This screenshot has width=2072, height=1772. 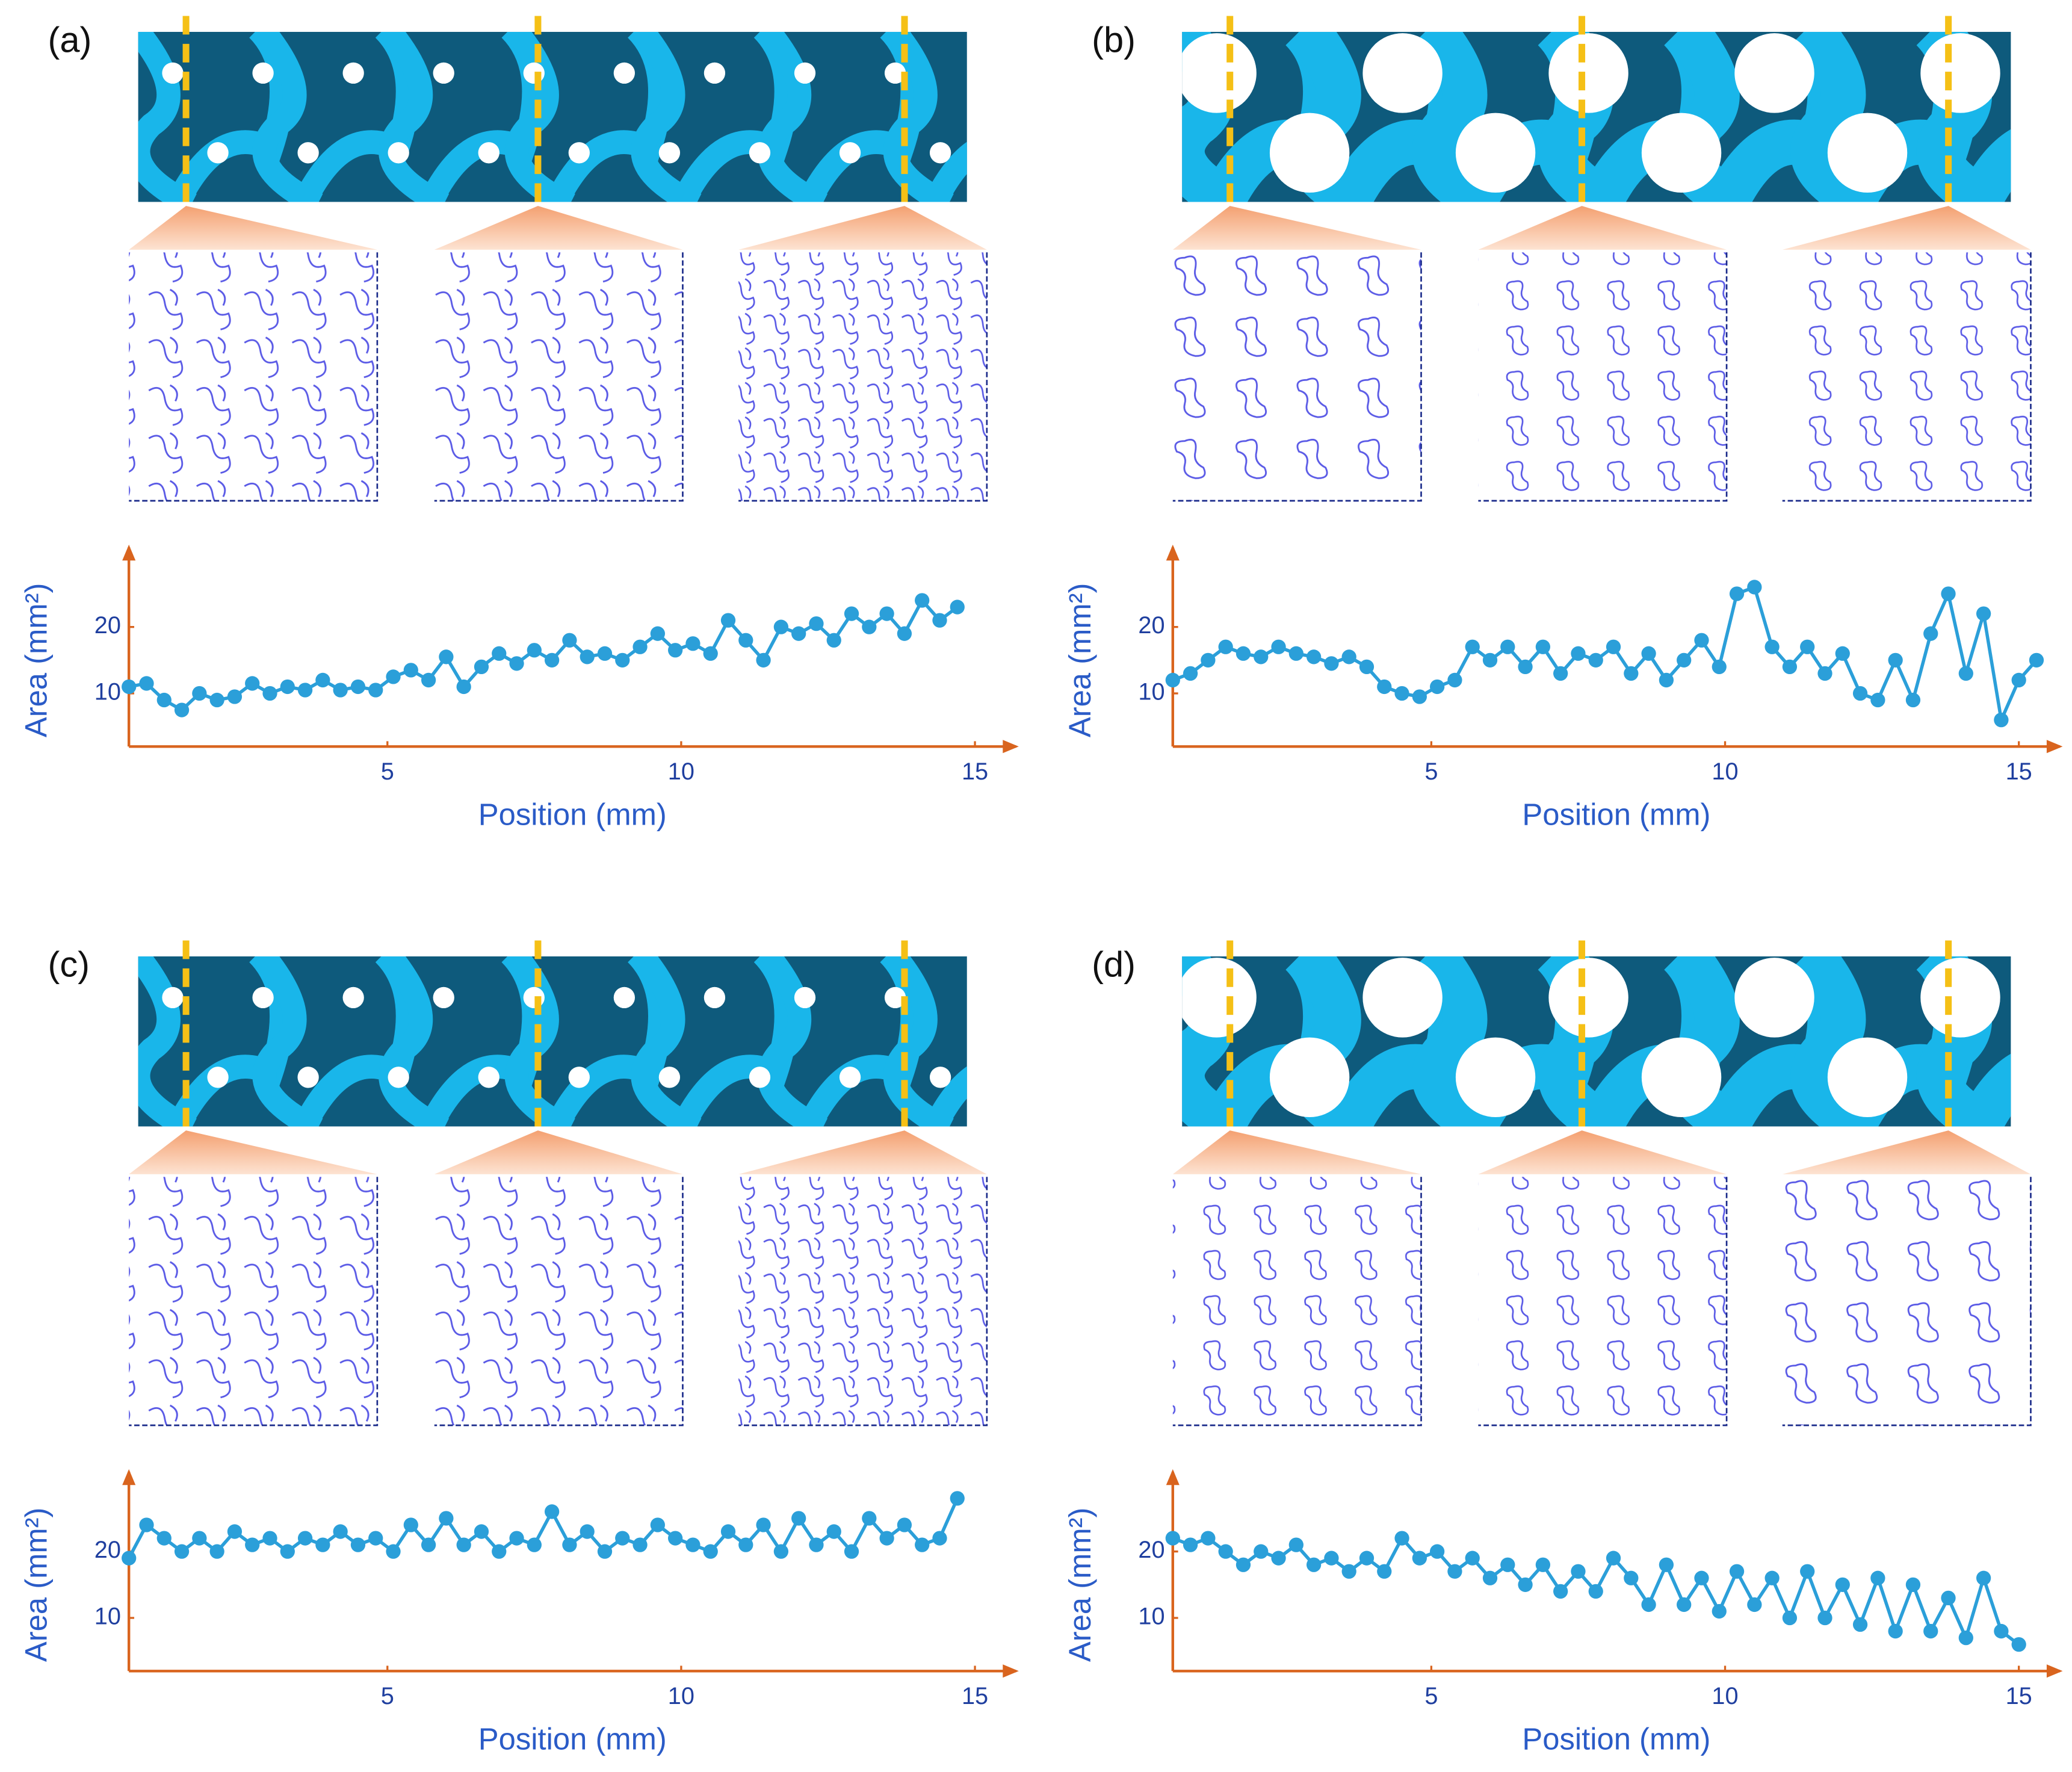 What do you see at coordinates (1725, 771) in the screenshot?
I see `x-tick-label: 10` at bounding box center [1725, 771].